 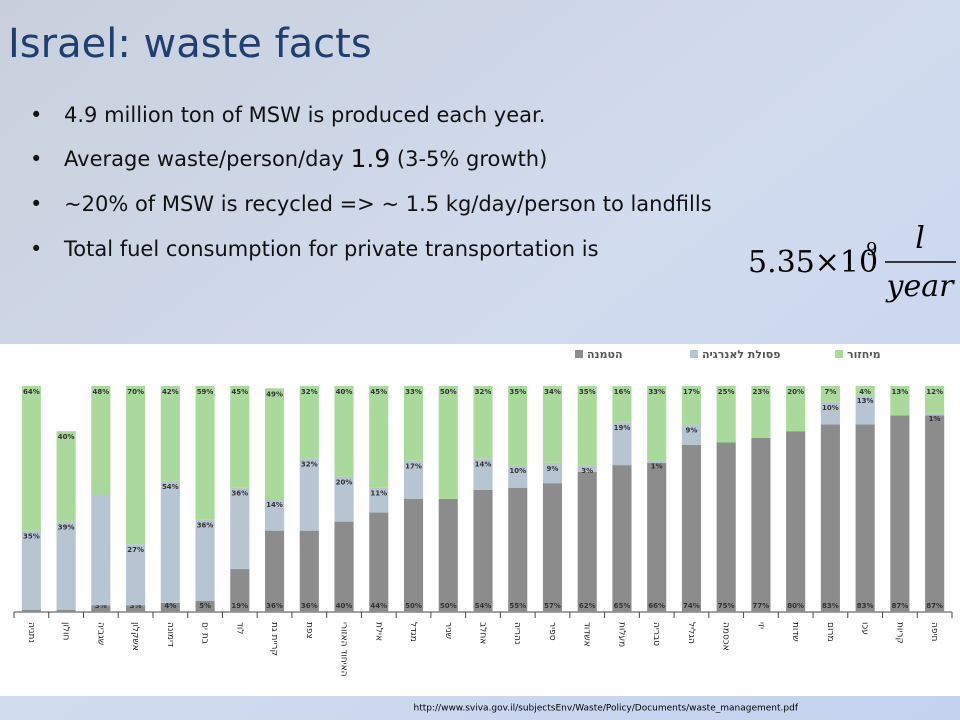 I want to click on x-tick-label: אחלב, so click(x=483, y=633).